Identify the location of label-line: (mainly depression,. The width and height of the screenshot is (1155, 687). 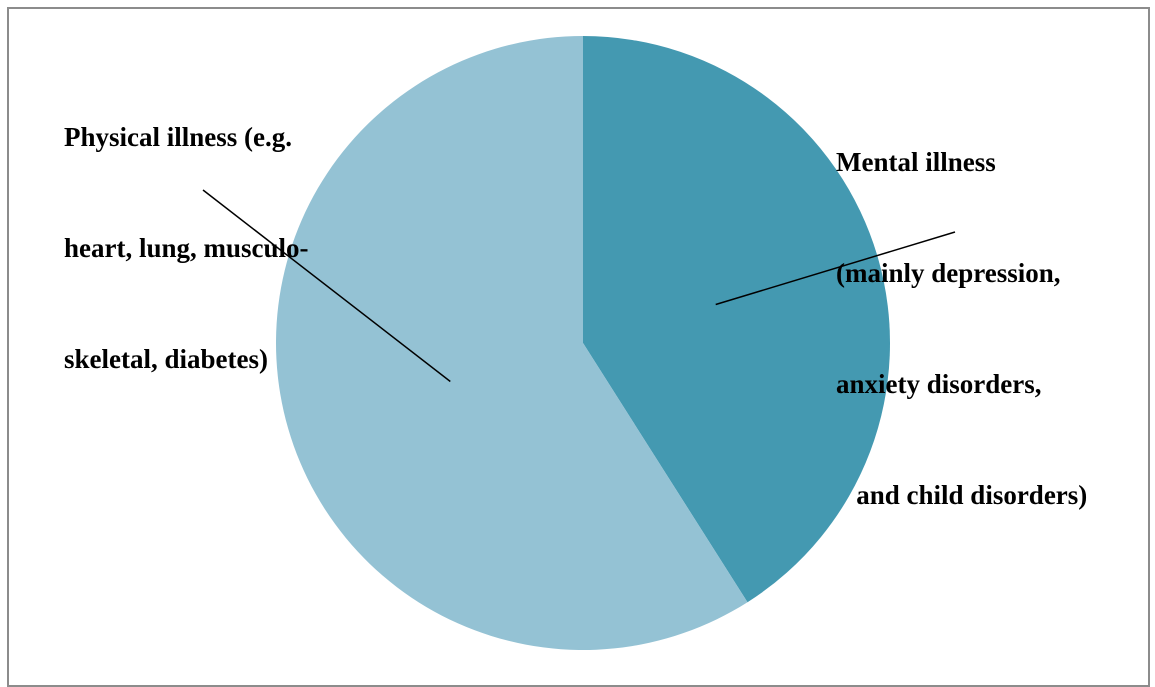
(948, 273).